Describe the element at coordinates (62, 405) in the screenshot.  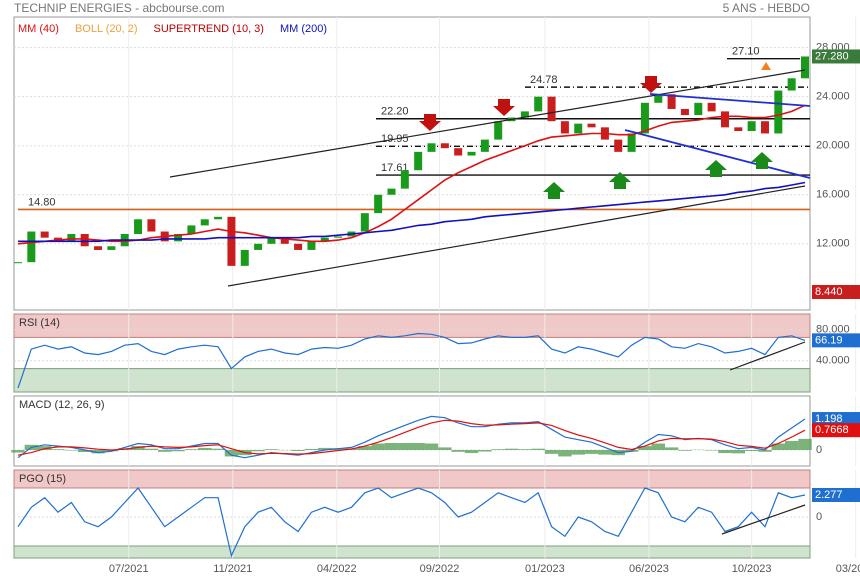
I see `panel-title: MACD (12, 26, 9)` at that location.